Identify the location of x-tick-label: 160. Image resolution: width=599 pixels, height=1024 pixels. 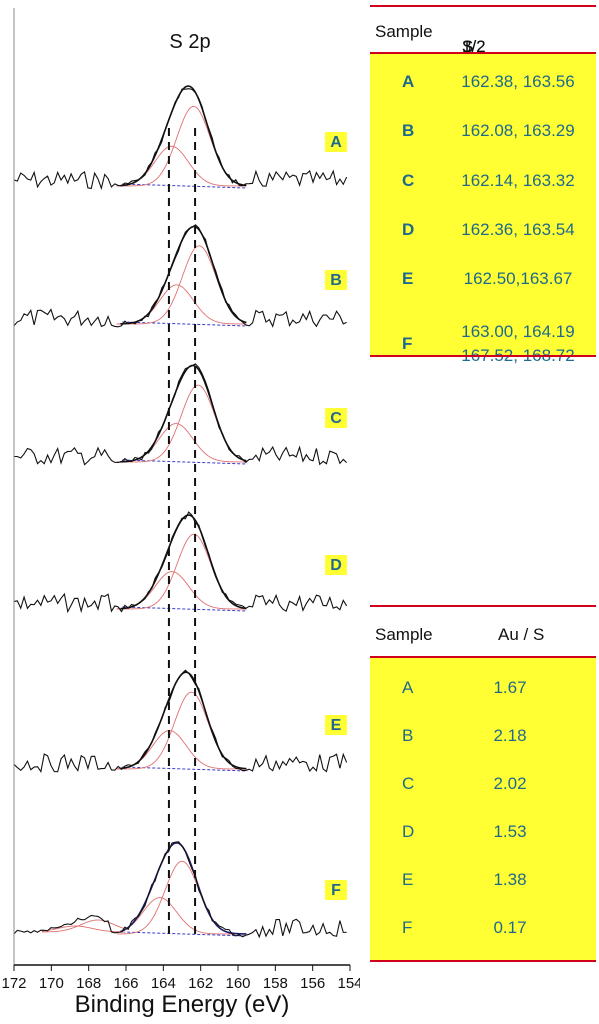
(237, 983).